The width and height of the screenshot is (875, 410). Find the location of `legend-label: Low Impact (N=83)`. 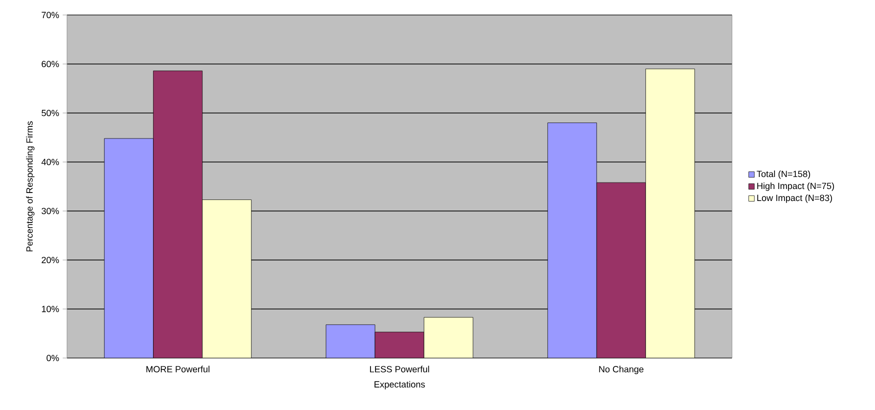

legend-label: Low Impact (N=83) is located at coordinates (794, 198).